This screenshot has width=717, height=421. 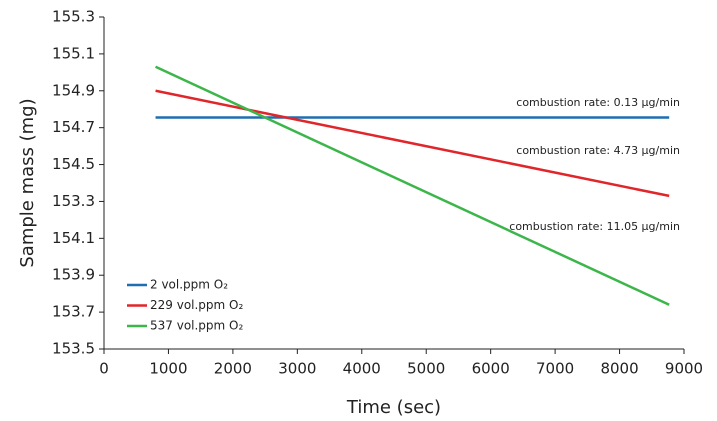 What do you see at coordinates (73, 312) in the screenshot?
I see `y-tick-label: 153.7` at bounding box center [73, 312].